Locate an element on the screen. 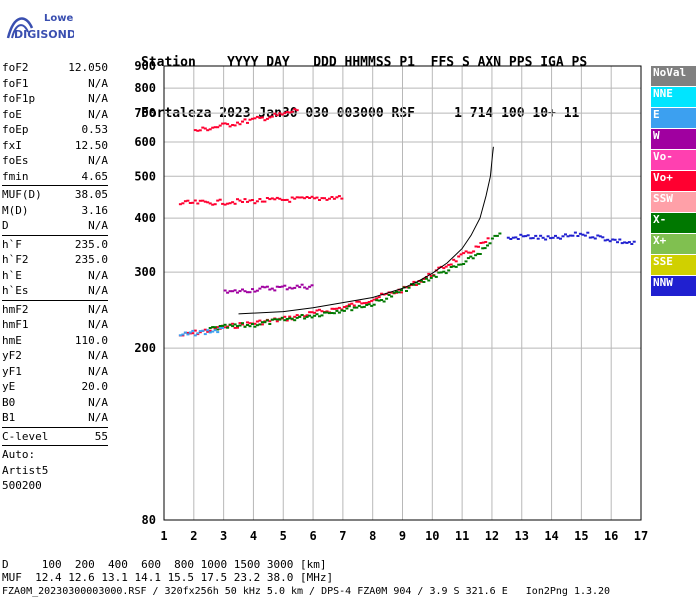  trace-vox is located at coordinates (334, 287).